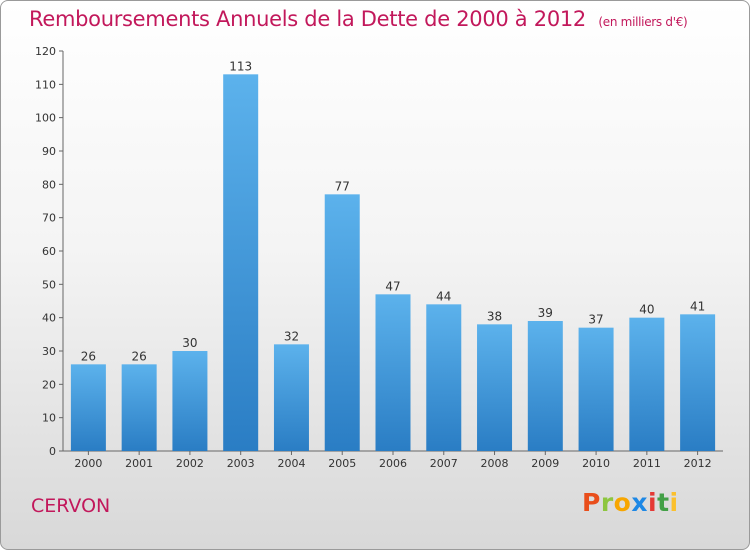 The width and height of the screenshot is (750, 550). Describe the element at coordinates (49, 384) in the screenshot. I see `y-tick-label: 20` at that location.